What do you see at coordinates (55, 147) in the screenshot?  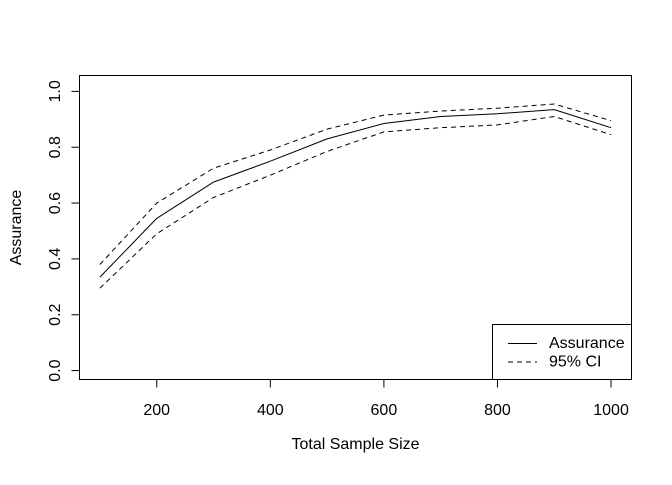 I see `y-tick-label: 0.8` at bounding box center [55, 147].